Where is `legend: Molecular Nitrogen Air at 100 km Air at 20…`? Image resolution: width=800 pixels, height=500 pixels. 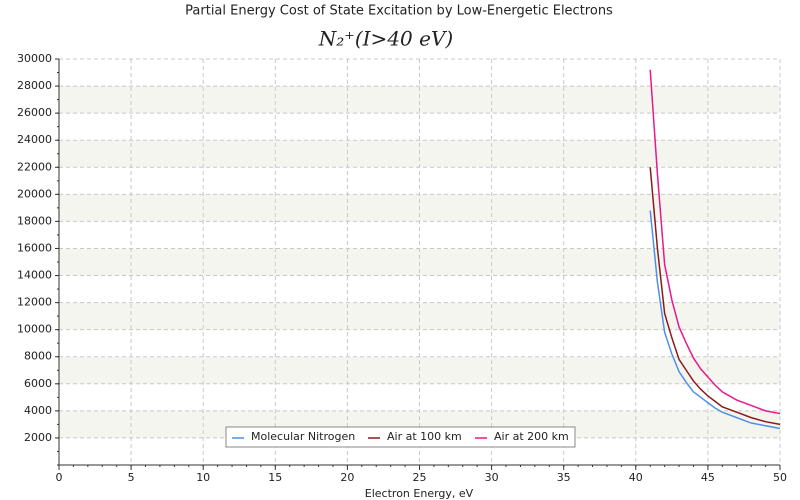 legend: Molecular Nitrogen Air at 100 km Air at 20… is located at coordinates (400, 437).